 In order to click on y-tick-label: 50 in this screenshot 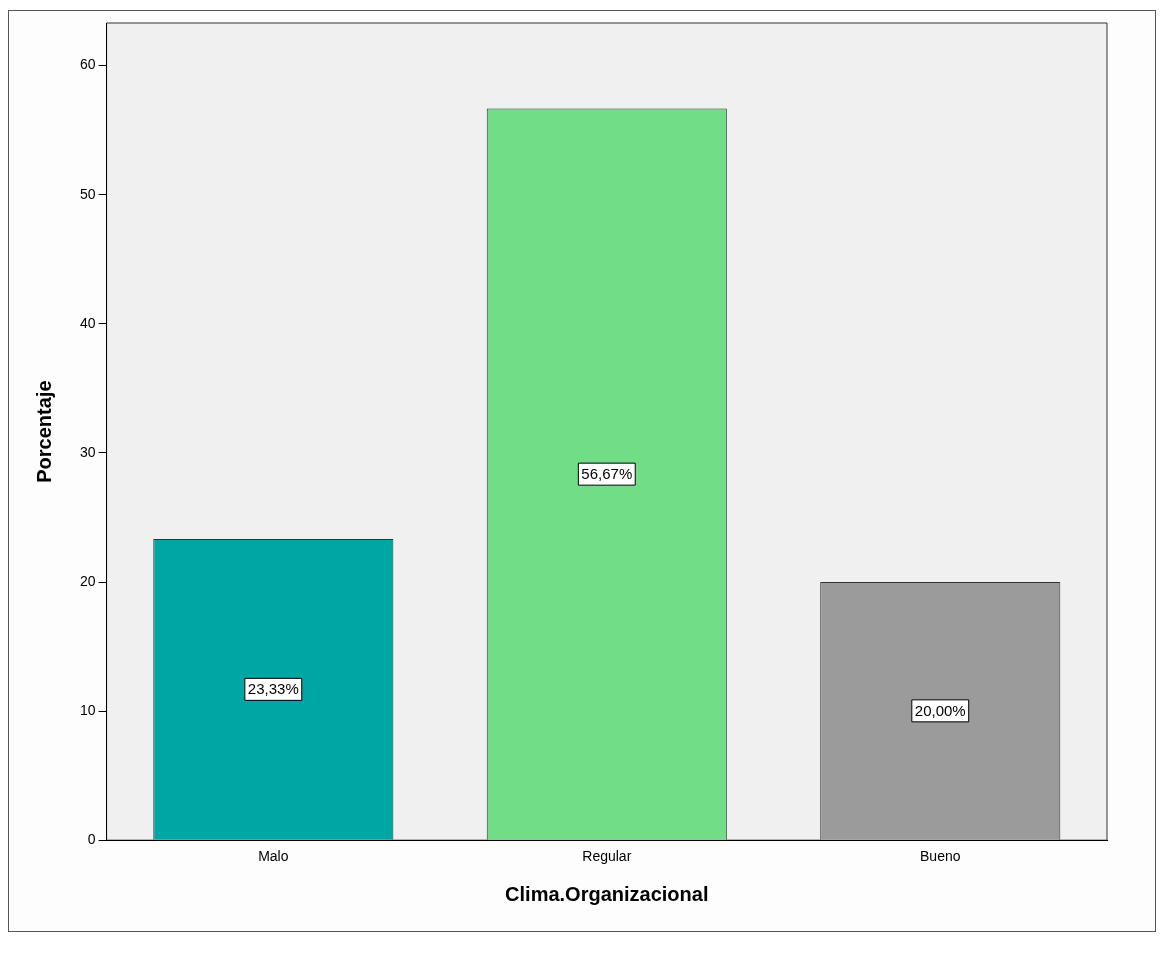, I will do `click(87, 193)`.